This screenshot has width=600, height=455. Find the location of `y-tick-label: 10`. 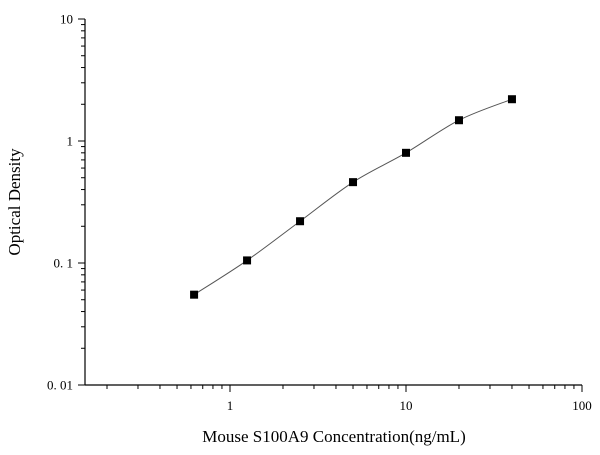

y-tick-label: 10 is located at coordinates (66, 19).